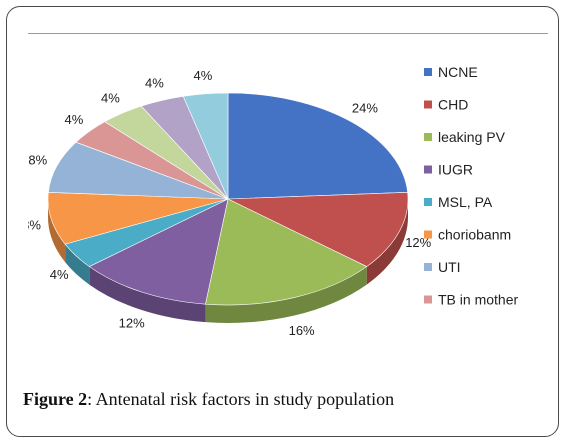 The width and height of the screenshot is (567, 443). What do you see at coordinates (478, 300) in the screenshot?
I see `legend-label-7: TB in mother` at bounding box center [478, 300].